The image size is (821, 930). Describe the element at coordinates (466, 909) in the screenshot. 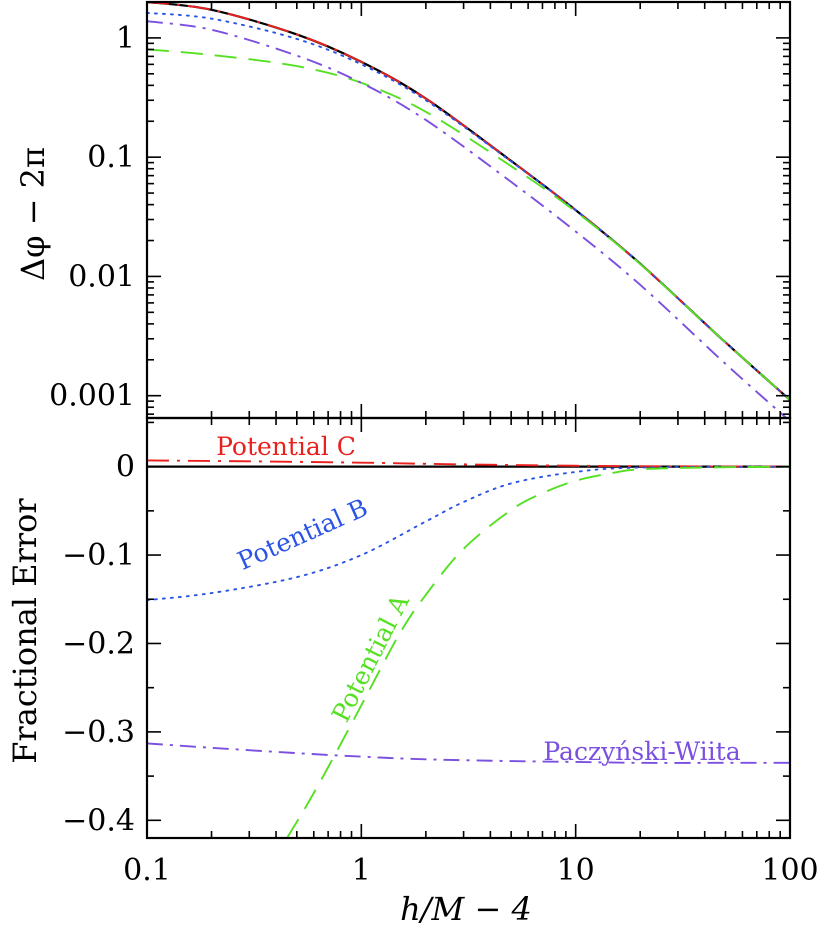

I see `x-axis-title: h/M − 4` at that location.